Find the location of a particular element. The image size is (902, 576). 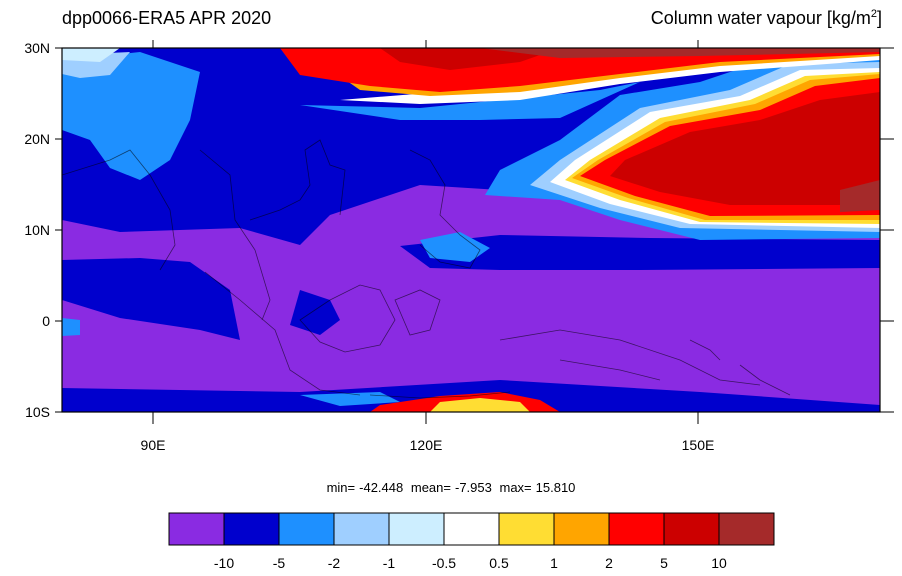

lat-label: 0 is located at coordinates (46, 321).